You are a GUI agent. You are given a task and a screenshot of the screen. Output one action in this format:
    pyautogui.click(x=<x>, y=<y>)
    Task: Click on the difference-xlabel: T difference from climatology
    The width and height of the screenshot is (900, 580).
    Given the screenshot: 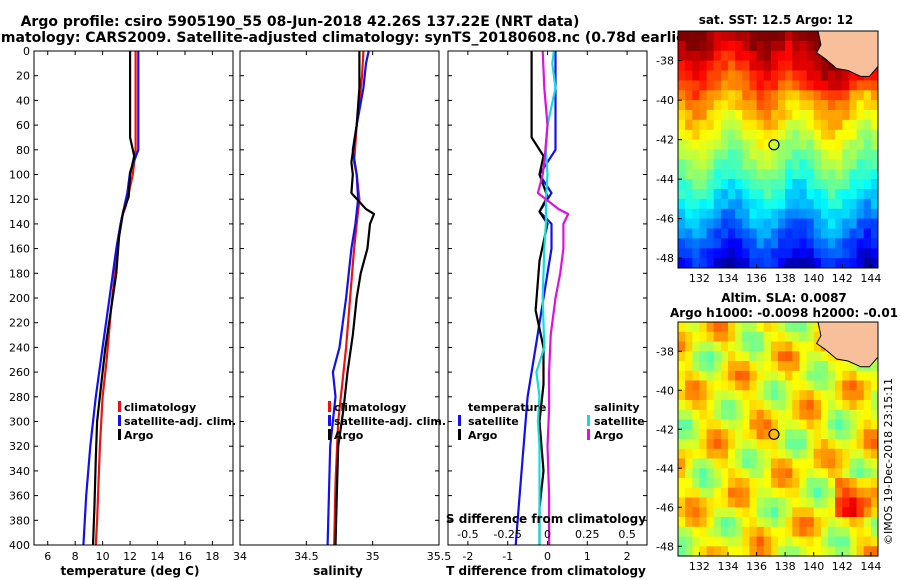 What is the action you would take?
    pyautogui.click(x=546, y=571)
    